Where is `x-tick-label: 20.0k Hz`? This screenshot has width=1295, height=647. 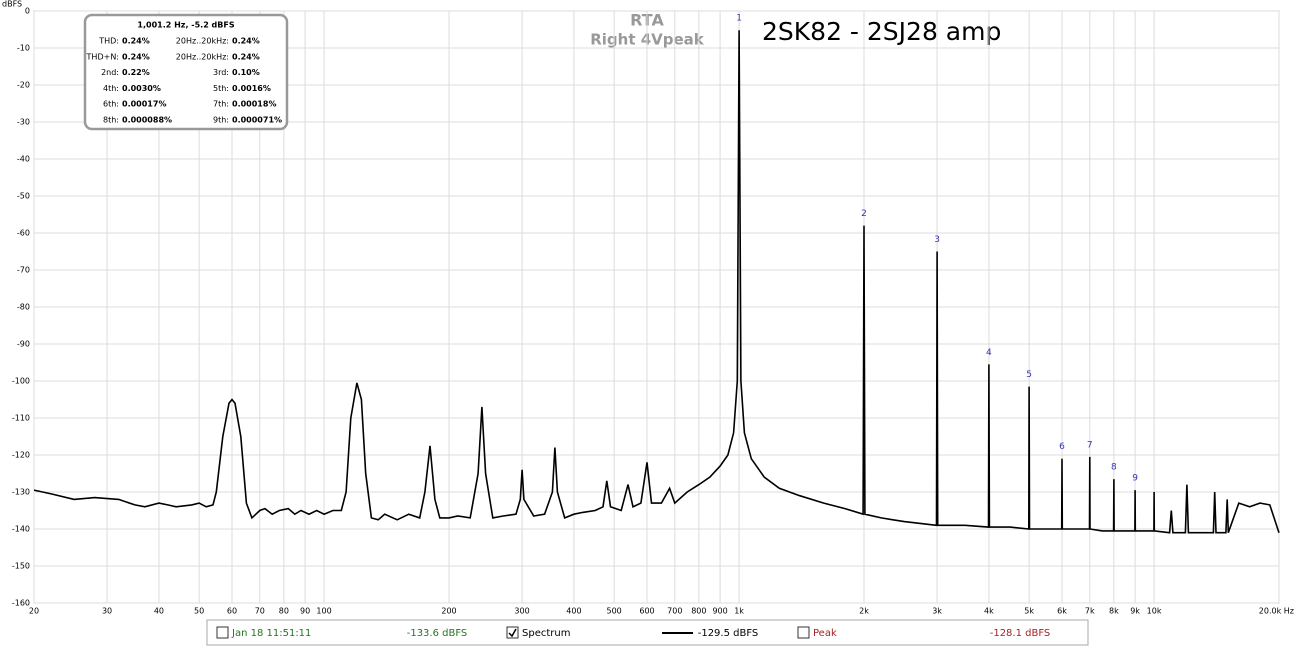 x-tick-label: 20.0k Hz is located at coordinates (1276, 611).